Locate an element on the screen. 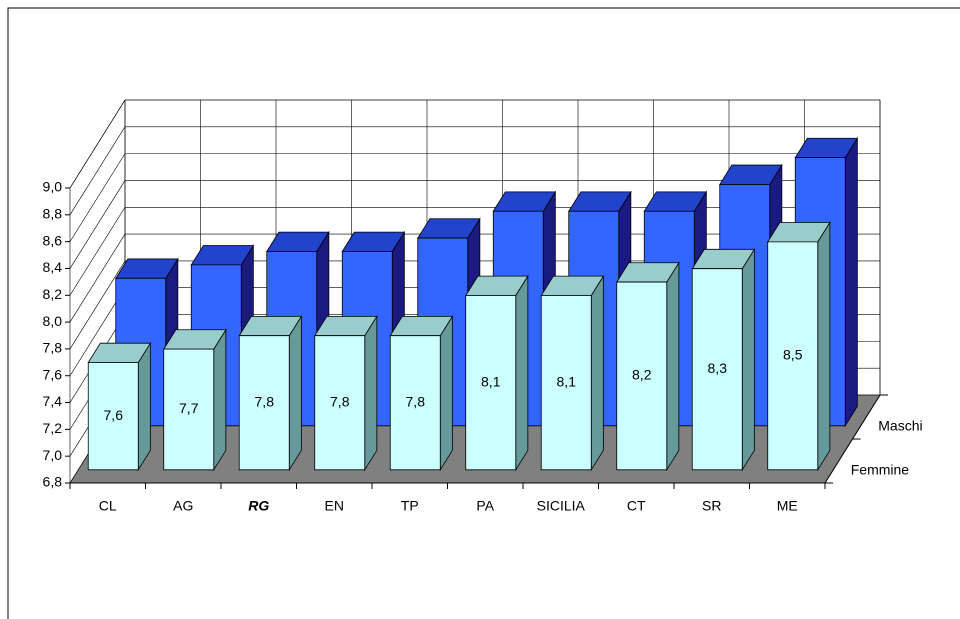 Image resolution: width=960 pixels, height=619 pixels. x-tick-label: CL is located at coordinates (108, 506).